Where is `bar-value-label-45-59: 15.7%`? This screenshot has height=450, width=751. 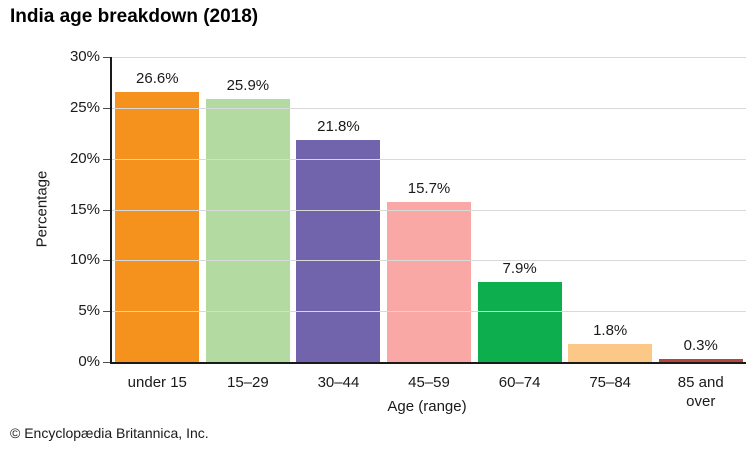 bar-value-label-45-59: 15.7% is located at coordinates (429, 189).